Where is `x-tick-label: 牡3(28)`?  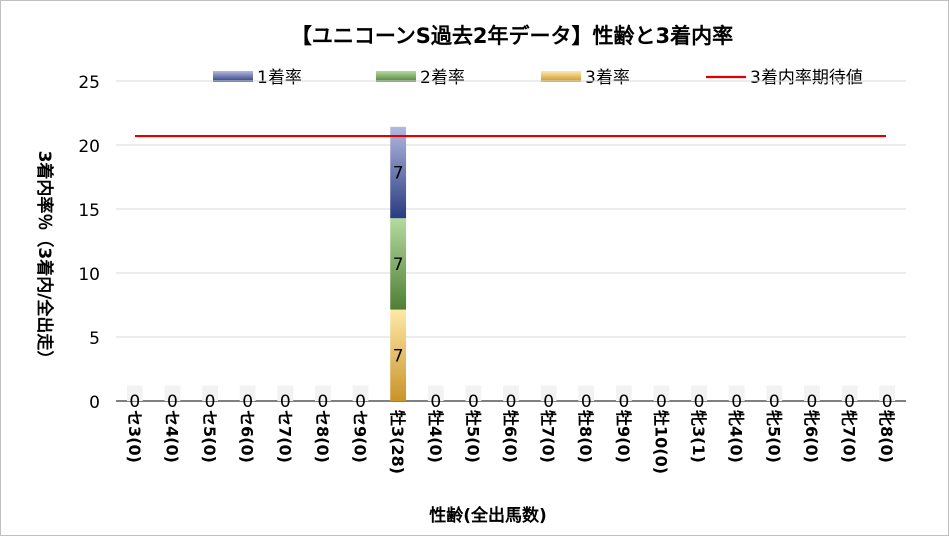 x-tick-label: 牡3(28) is located at coordinates (397, 442).